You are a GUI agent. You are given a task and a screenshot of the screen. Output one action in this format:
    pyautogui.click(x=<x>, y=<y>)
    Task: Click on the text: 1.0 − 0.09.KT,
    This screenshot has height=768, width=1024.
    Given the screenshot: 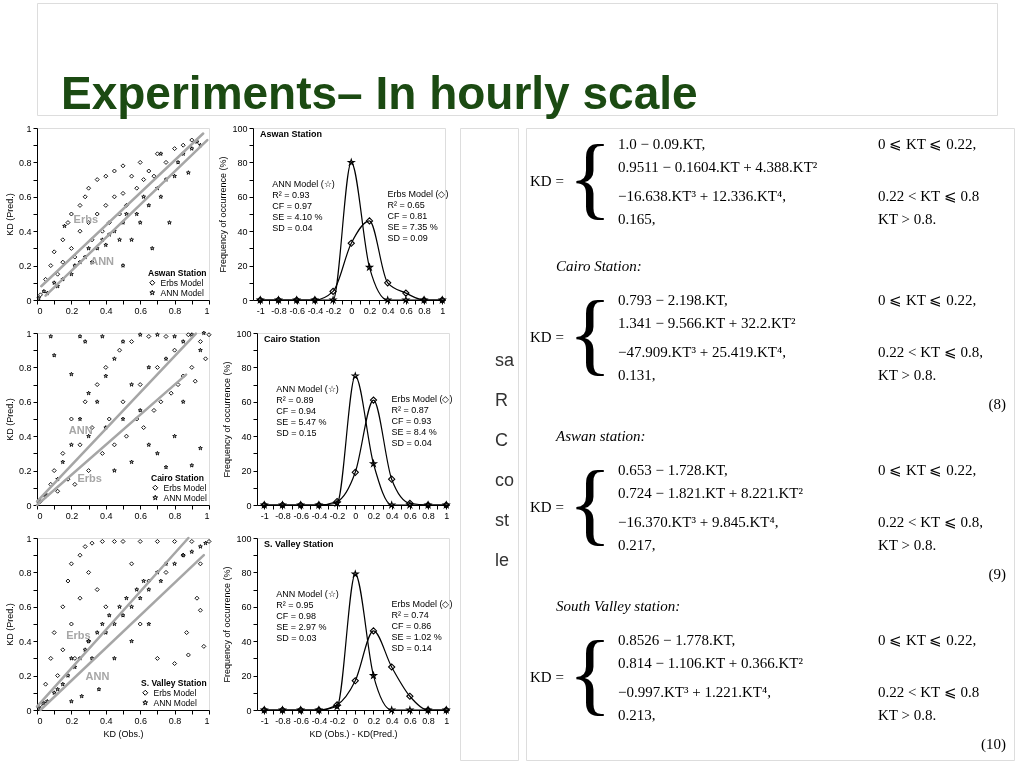 What is the action you would take?
    pyautogui.click(x=662, y=144)
    